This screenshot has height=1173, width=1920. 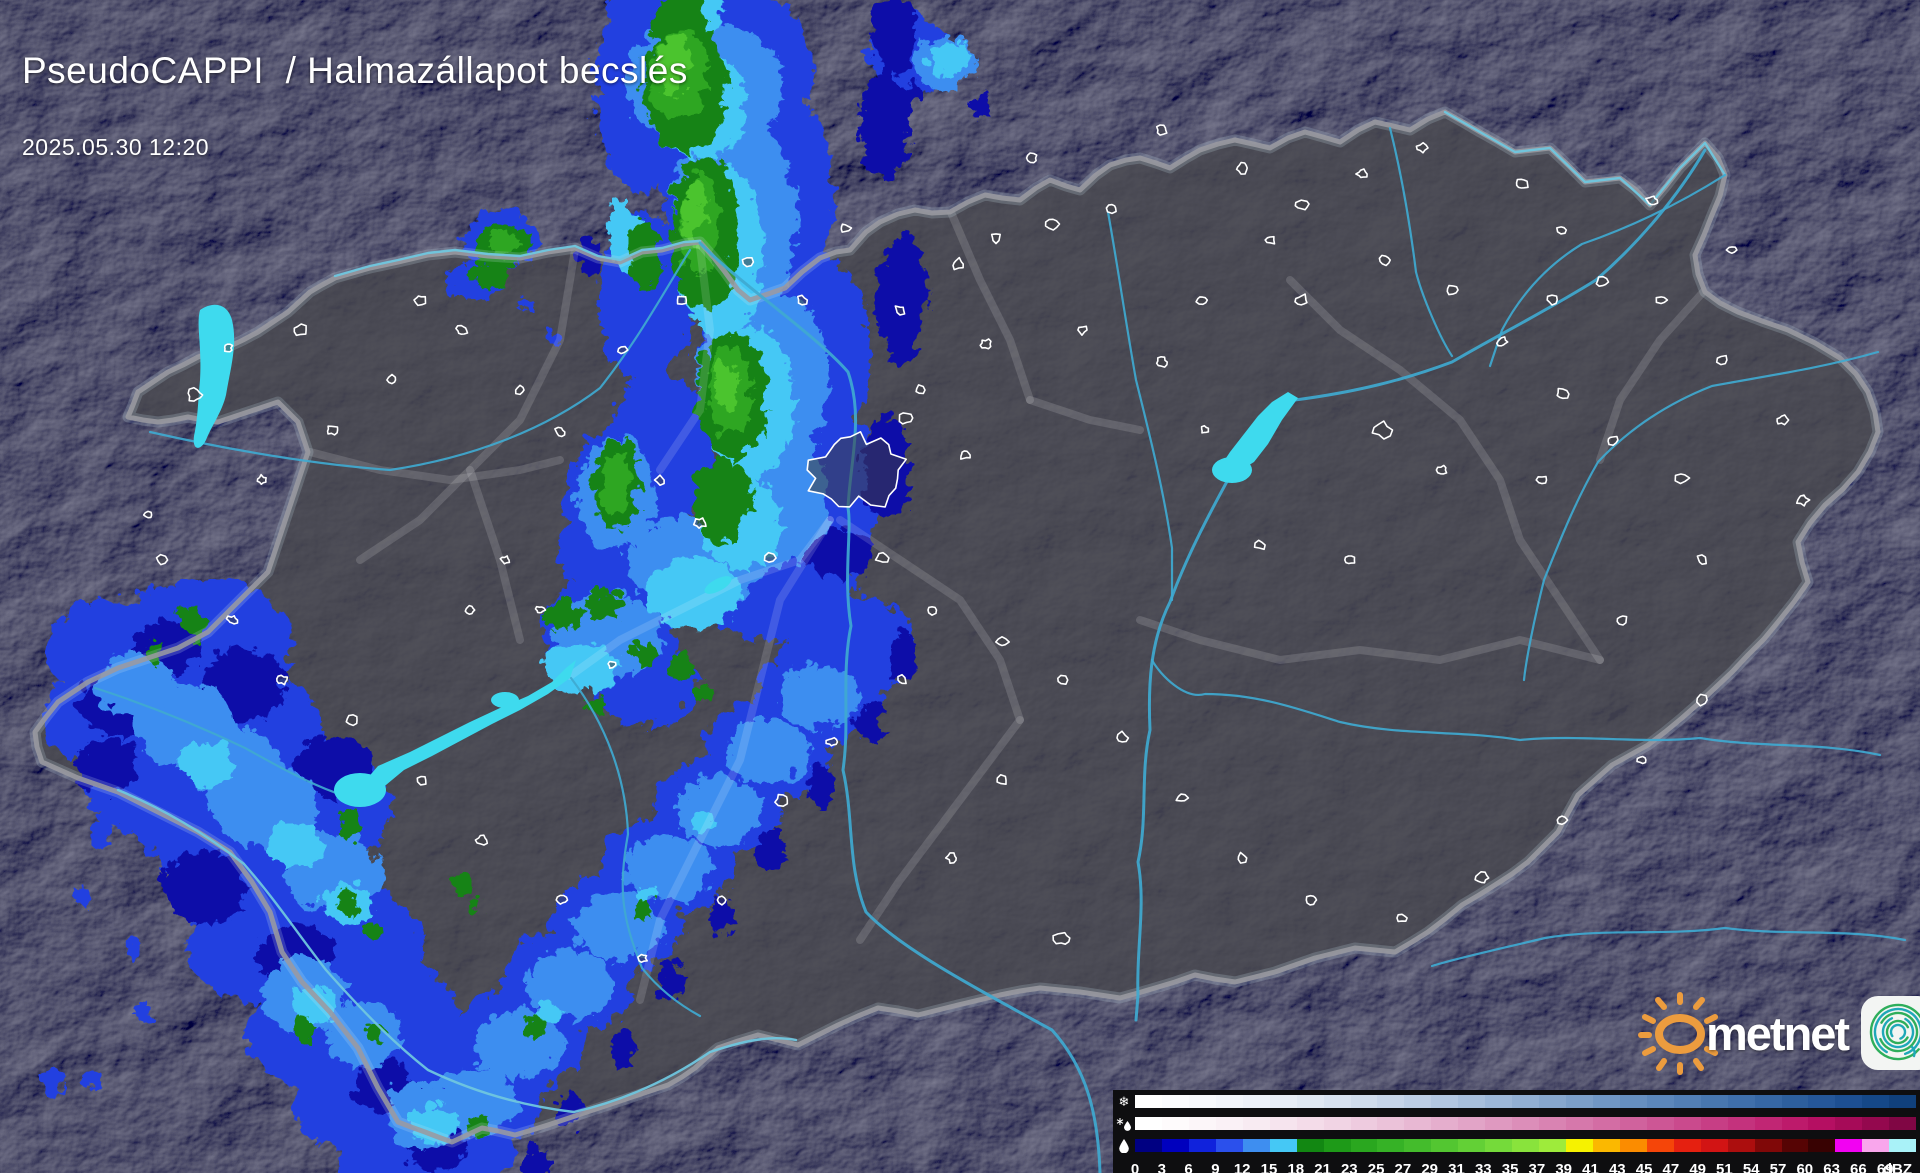 What do you see at coordinates (1500, 275) in the screenshot?
I see `tisza-river` at bounding box center [1500, 275].